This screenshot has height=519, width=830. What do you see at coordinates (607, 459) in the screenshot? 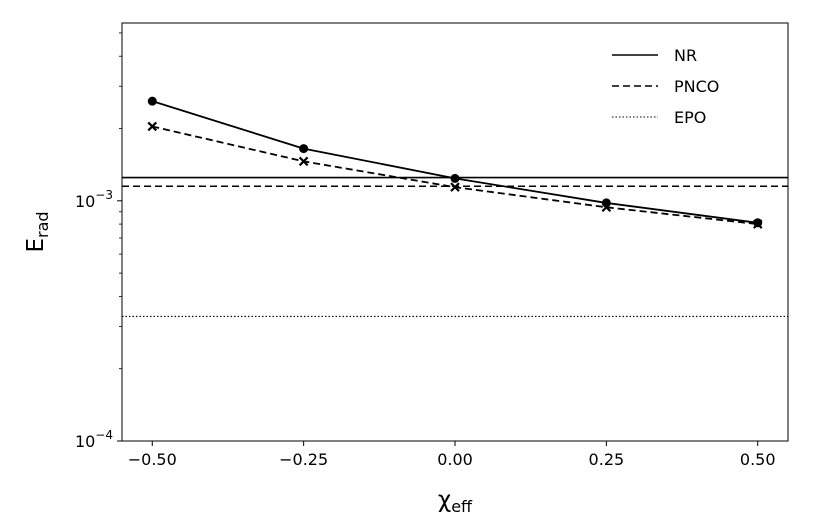
I see `x-tick-label: 0.25` at bounding box center [607, 459].